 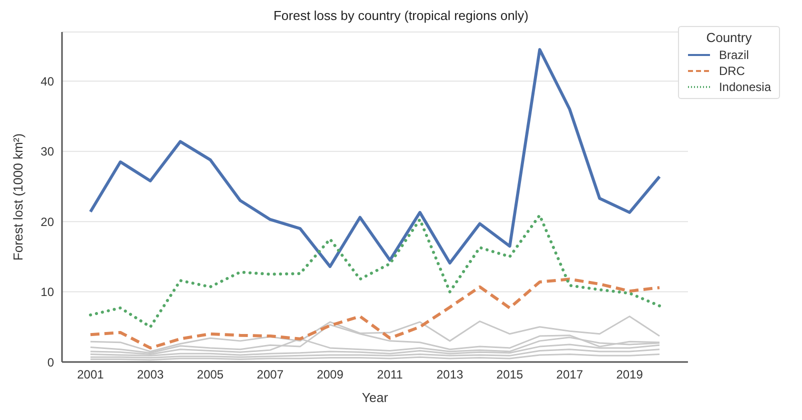 What do you see at coordinates (47, 151) in the screenshot?
I see `y-tick-label: 30` at bounding box center [47, 151].